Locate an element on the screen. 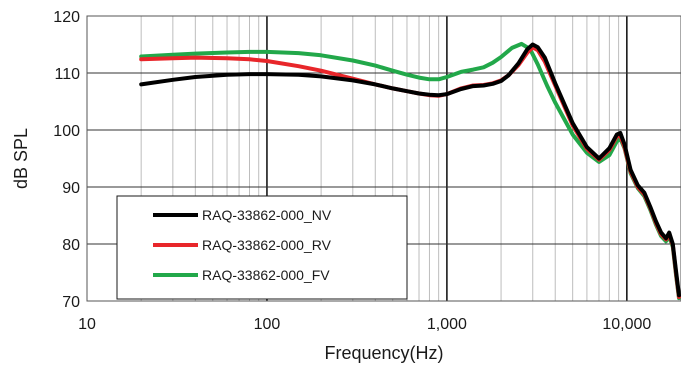 The width and height of the screenshot is (681, 369). legend-label: RAQ-33862-000_FV is located at coordinates (266, 275).